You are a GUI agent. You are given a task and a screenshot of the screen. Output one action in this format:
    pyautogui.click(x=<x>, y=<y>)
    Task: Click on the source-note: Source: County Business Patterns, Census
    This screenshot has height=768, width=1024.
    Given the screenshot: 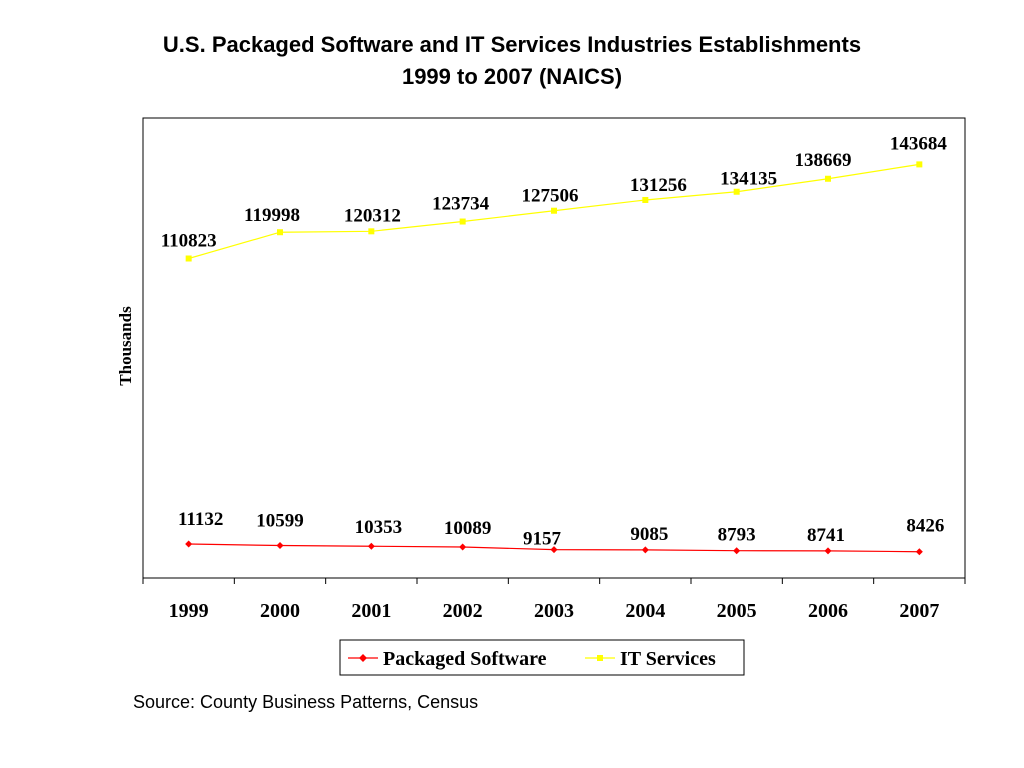 What is the action you would take?
    pyautogui.click(x=306, y=702)
    